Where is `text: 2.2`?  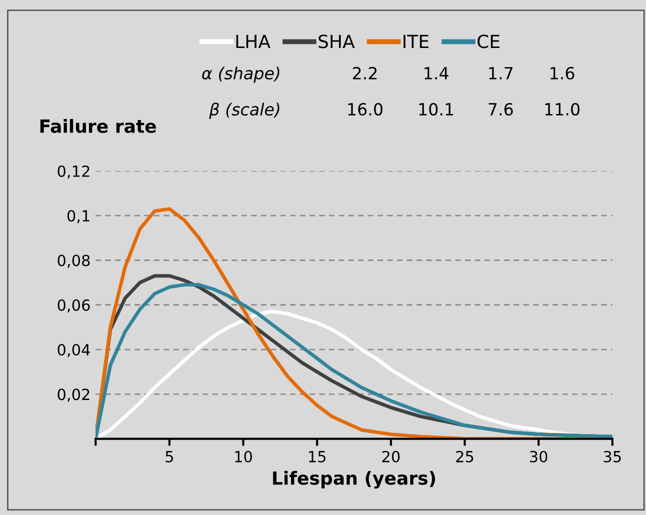 text: 2.2 is located at coordinates (364, 73).